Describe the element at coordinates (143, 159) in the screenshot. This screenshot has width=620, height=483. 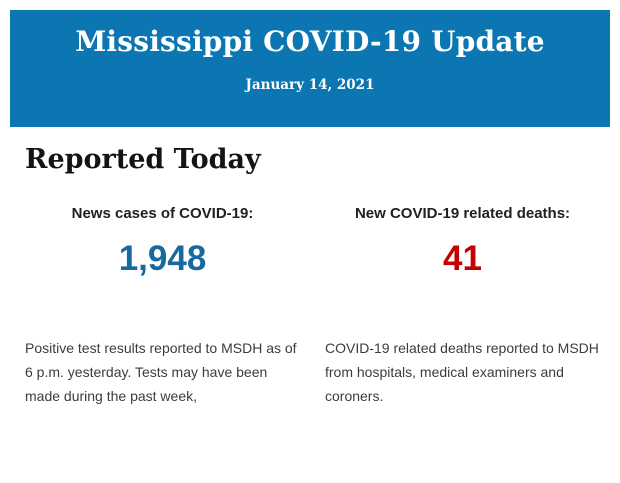
I see `section-title: Reported Today` at that location.